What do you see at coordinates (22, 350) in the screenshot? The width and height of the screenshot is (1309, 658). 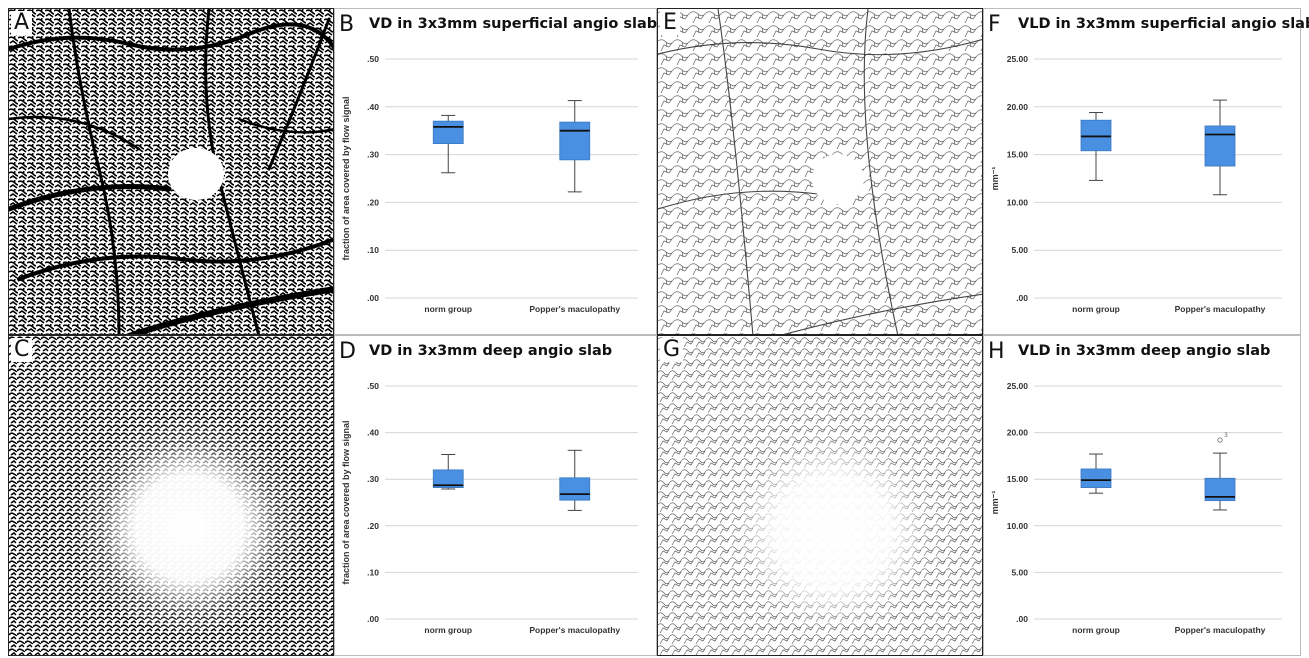 I see `panel-letter: C` at bounding box center [22, 350].